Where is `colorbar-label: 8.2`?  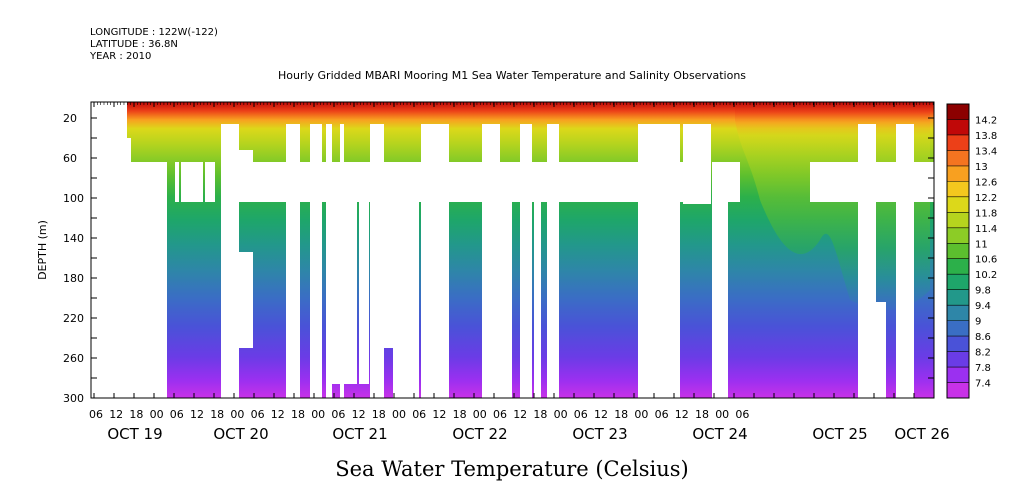 colorbar-label: 8.2 is located at coordinates (983, 353).